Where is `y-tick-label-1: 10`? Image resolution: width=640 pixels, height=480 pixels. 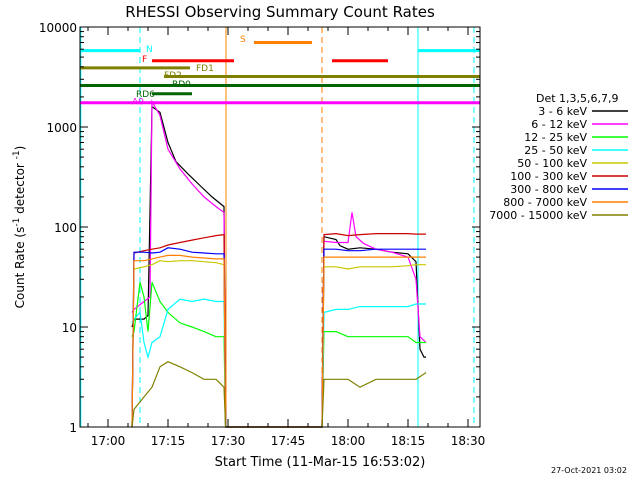 y-tick-label-1: 10 is located at coordinates (69, 328).